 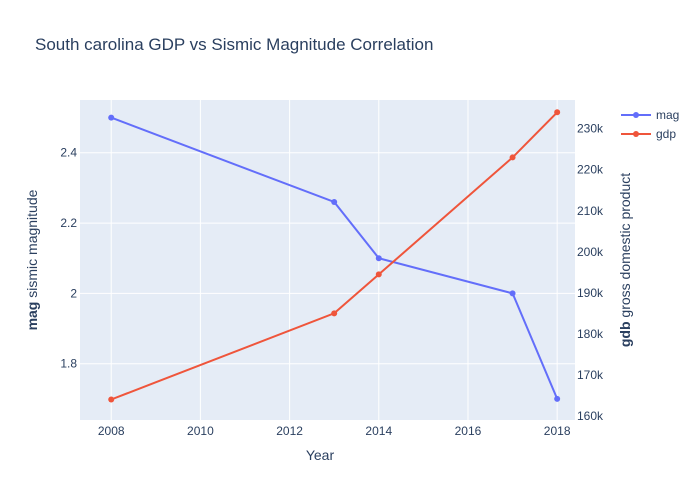 I want to click on legend: mag gdp, so click(x=650, y=124).